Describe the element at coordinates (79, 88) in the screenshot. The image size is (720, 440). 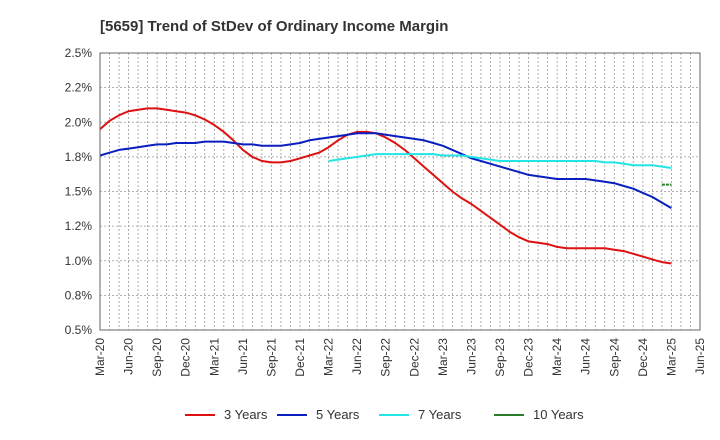
I see `y-tick-label: 2.2%` at that location.